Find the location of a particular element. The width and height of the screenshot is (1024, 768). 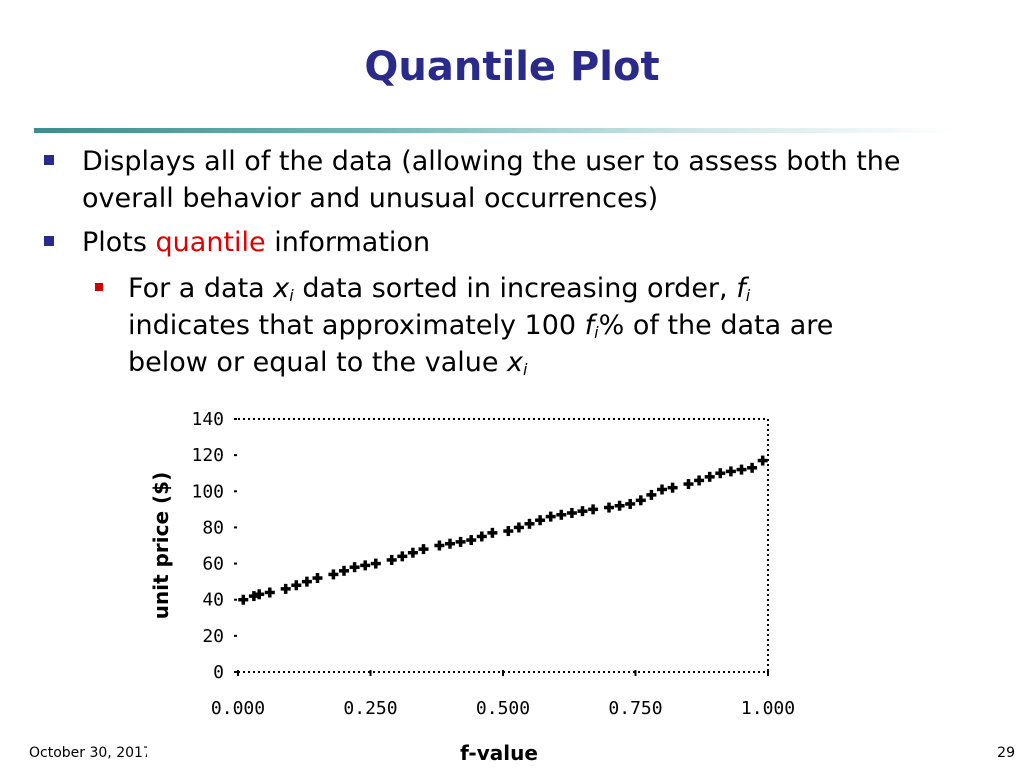

text-fragment: below or equal to the value is located at coordinates (318, 362).